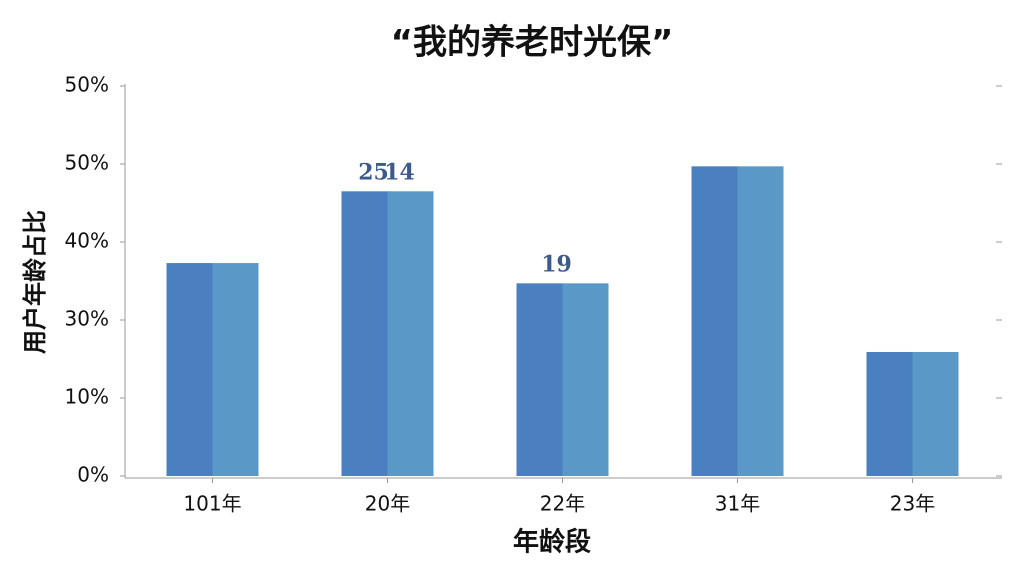 The height and width of the screenshot is (580, 1024). Describe the element at coordinates (532, 43) in the screenshot. I see `chart-title: “我的养老时光保”` at that location.